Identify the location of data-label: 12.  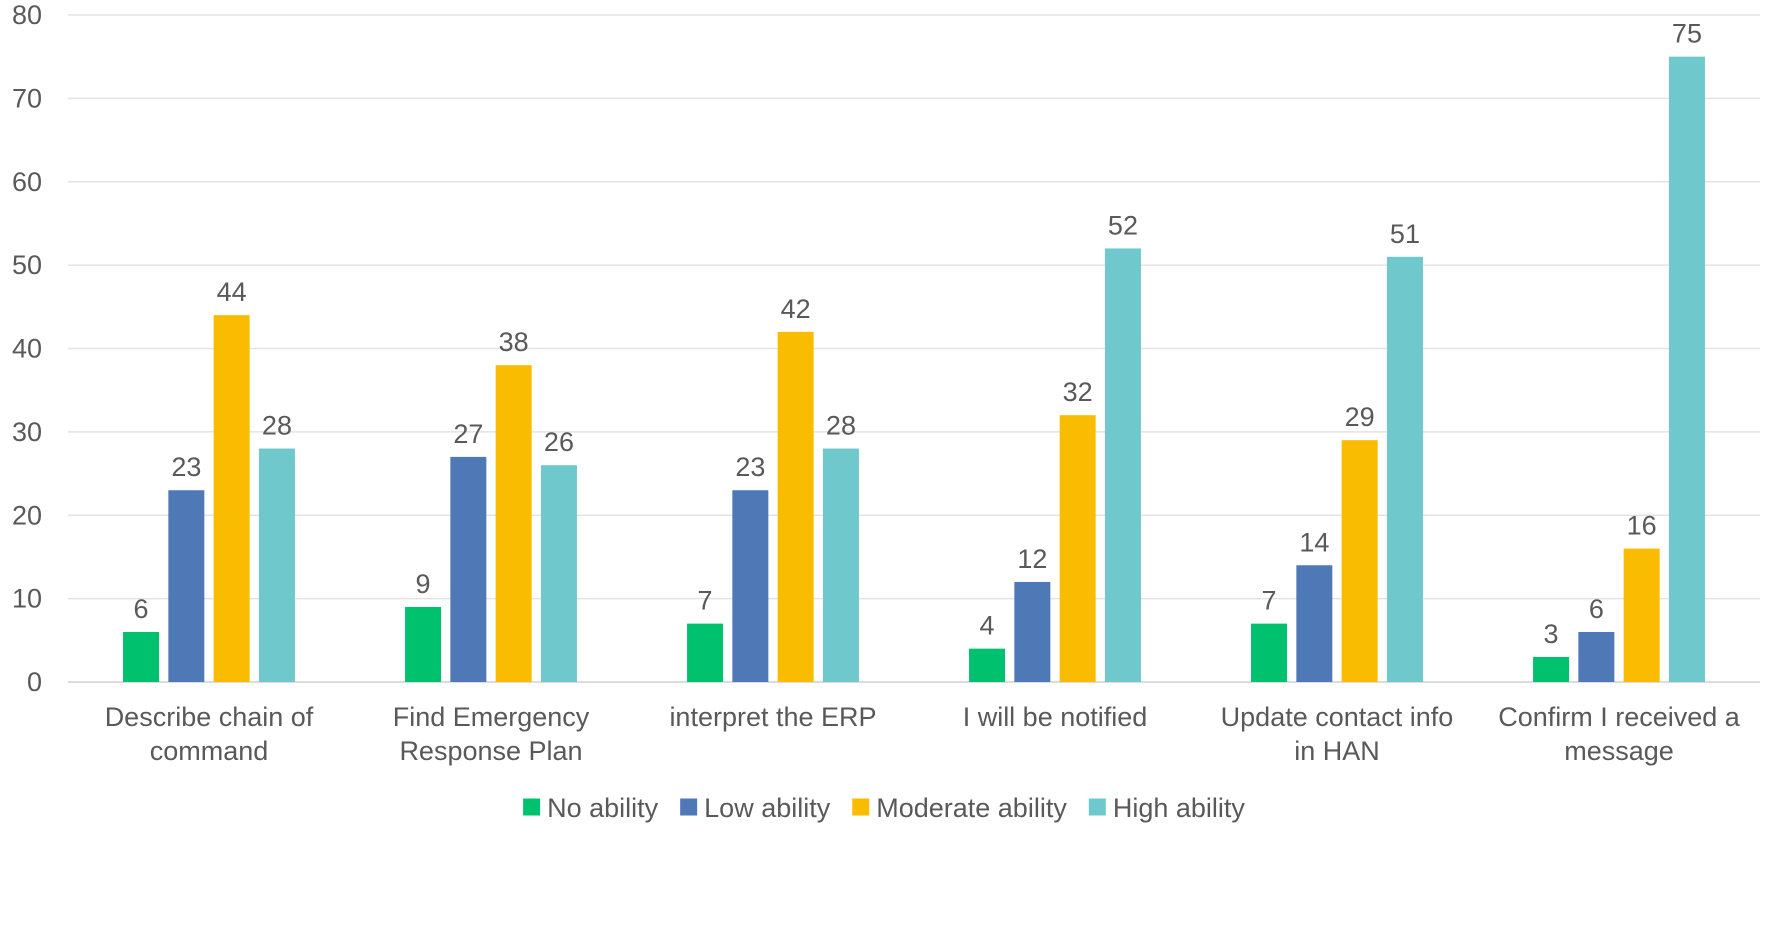
(1032, 559).